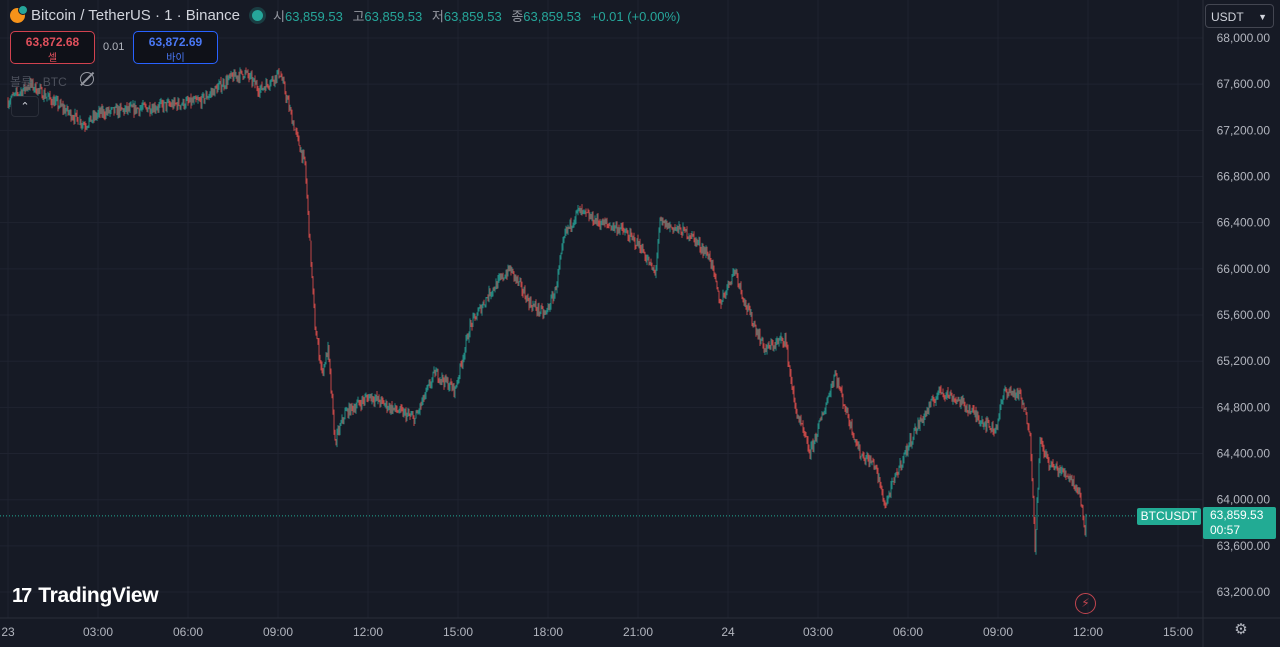  I want to click on lightning-icon: ⚡︎, so click(1085, 603).